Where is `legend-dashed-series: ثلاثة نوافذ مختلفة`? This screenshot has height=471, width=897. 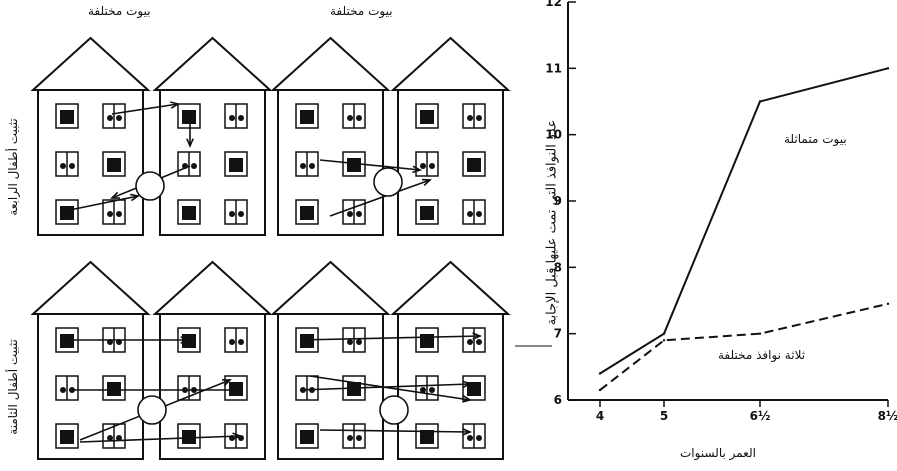 legend-dashed-series: ثلاثة نوافذ مختلفة is located at coordinates (762, 355).